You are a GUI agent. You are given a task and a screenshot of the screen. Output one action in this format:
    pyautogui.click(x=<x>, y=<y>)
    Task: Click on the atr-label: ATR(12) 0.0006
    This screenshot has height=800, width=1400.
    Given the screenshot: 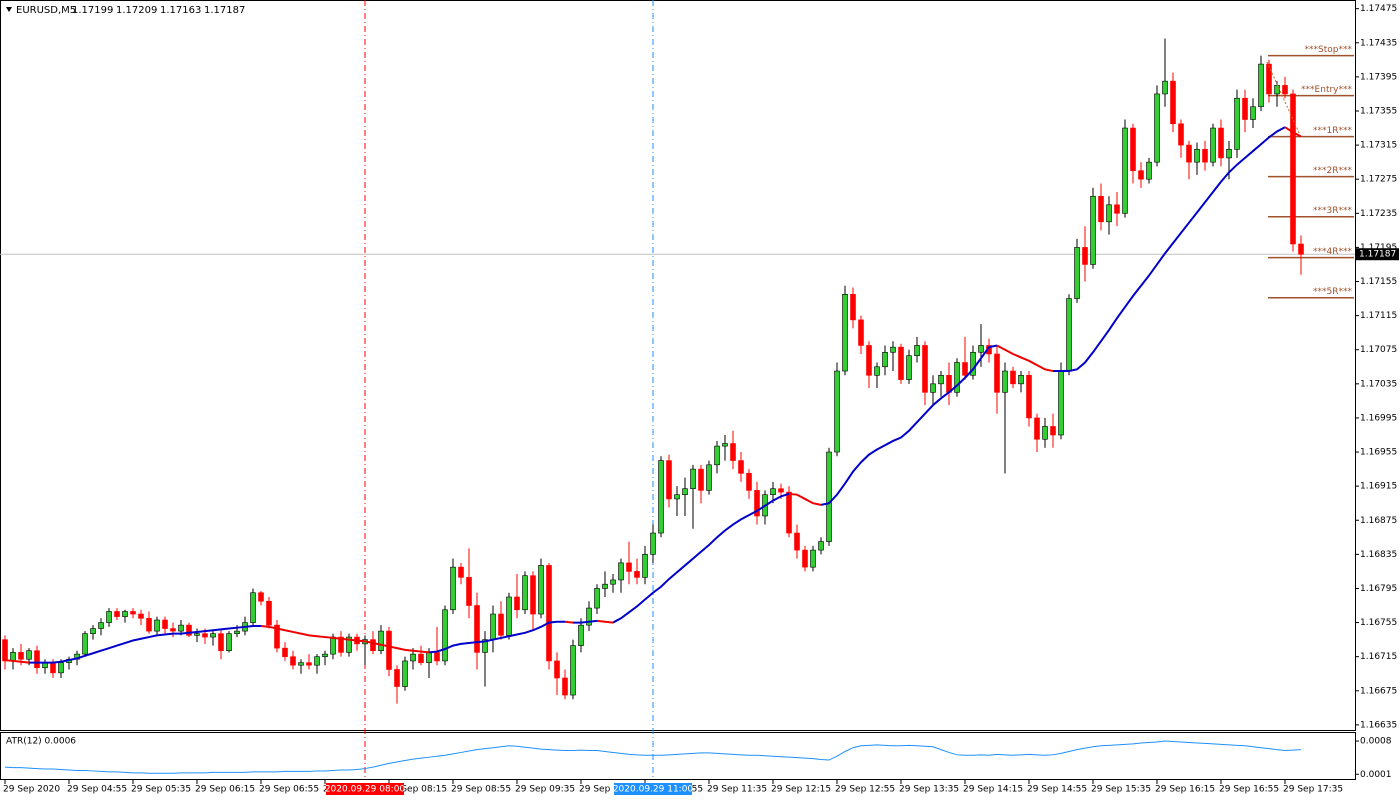 What is the action you would take?
    pyautogui.click(x=41, y=742)
    